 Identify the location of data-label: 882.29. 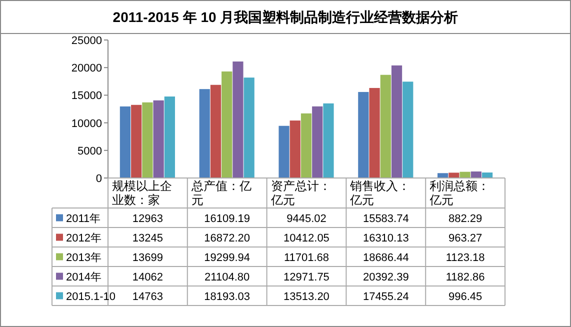
(465, 218).